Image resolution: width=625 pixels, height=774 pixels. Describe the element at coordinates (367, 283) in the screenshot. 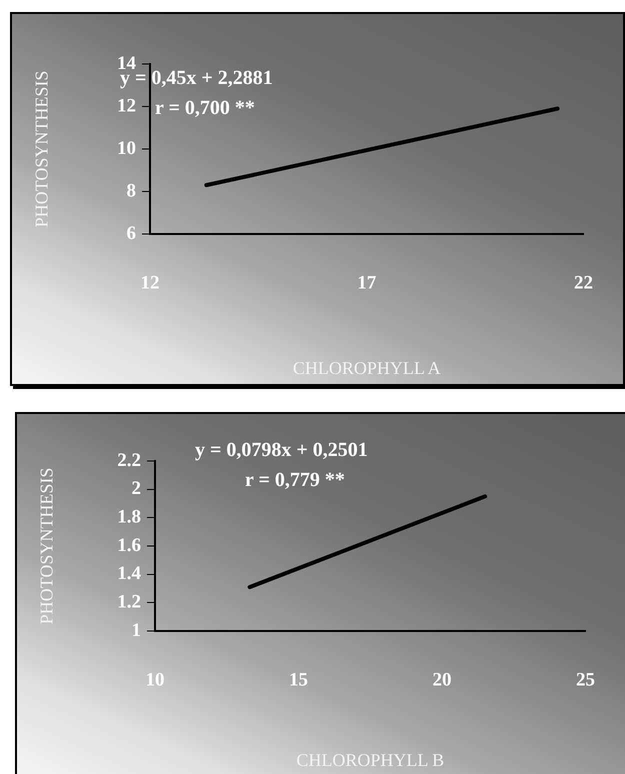

I see `x-tick-label: 17` at that location.